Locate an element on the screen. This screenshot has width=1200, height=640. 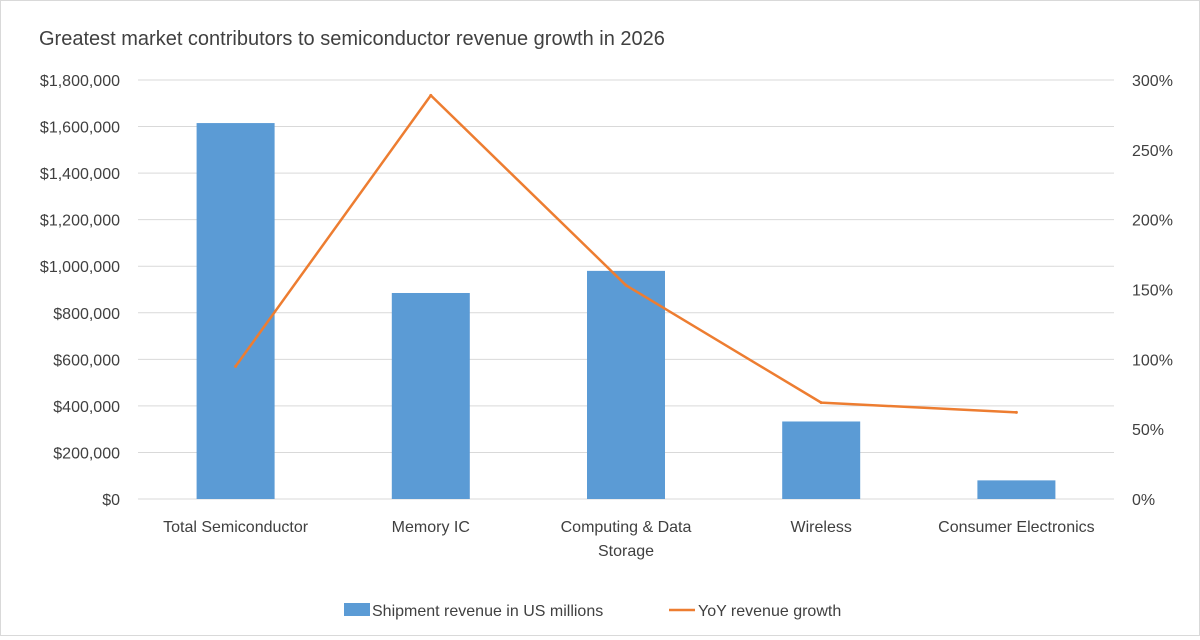
y-right-tick-label: 150% is located at coordinates (1152, 291).